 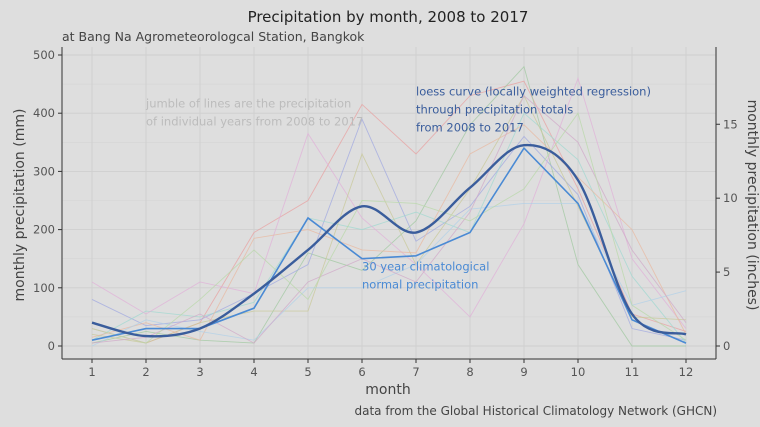 I want to click on x-tick-label: 8, so click(x=469, y=372).